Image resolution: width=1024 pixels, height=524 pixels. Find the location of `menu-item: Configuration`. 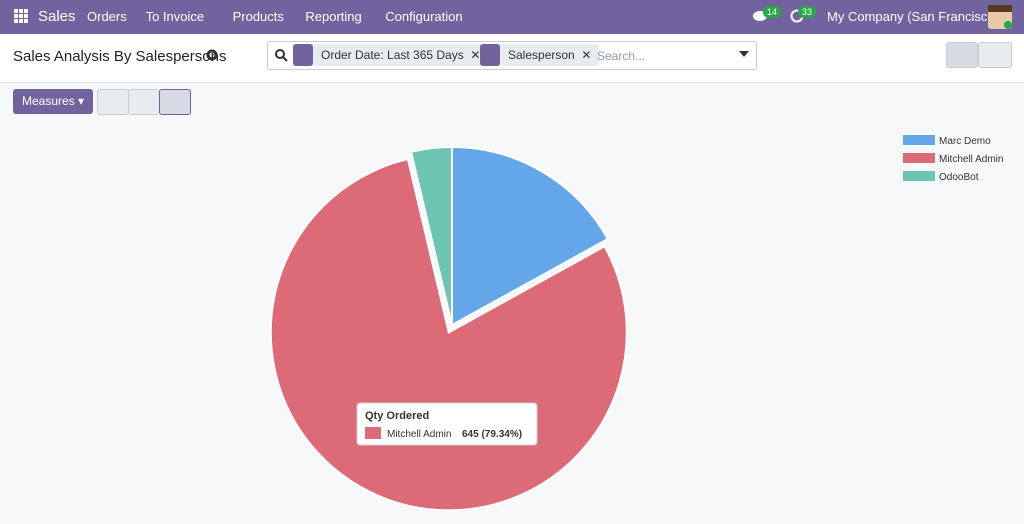

menu-item: Configuration is located at coordinates (424, 16).